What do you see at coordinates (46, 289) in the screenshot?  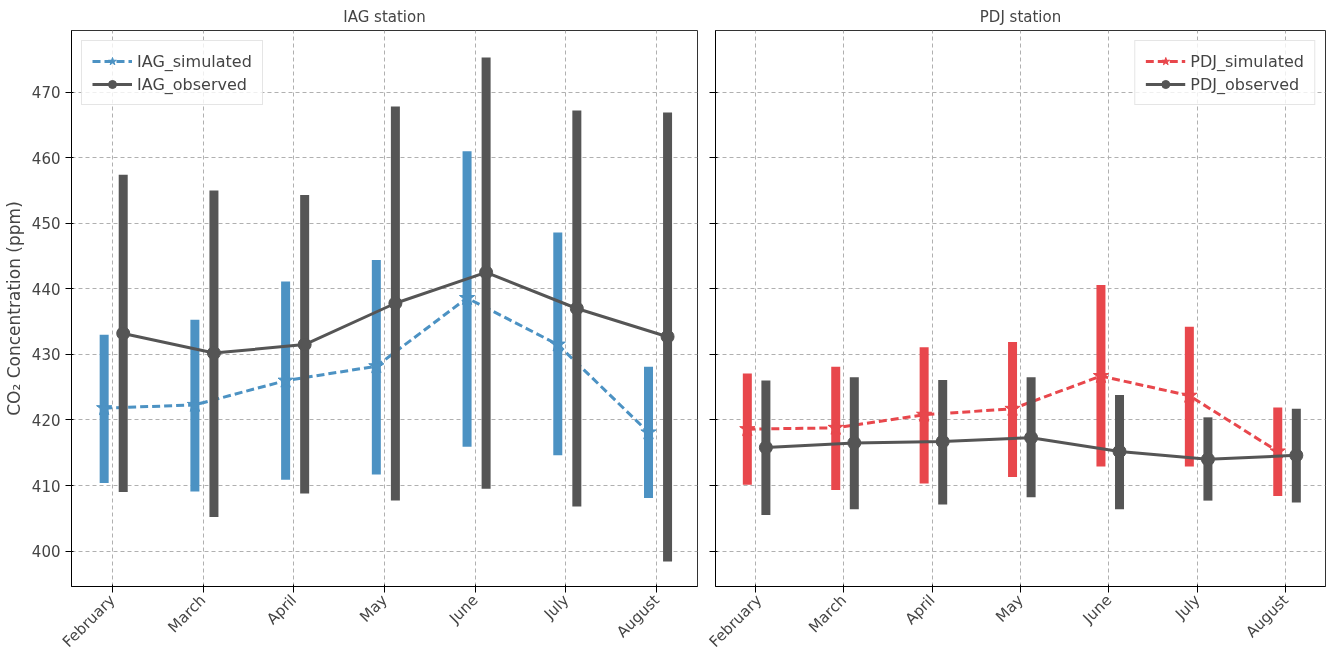 I see `y-tick-label: 440` at bounding box center [46, 289].